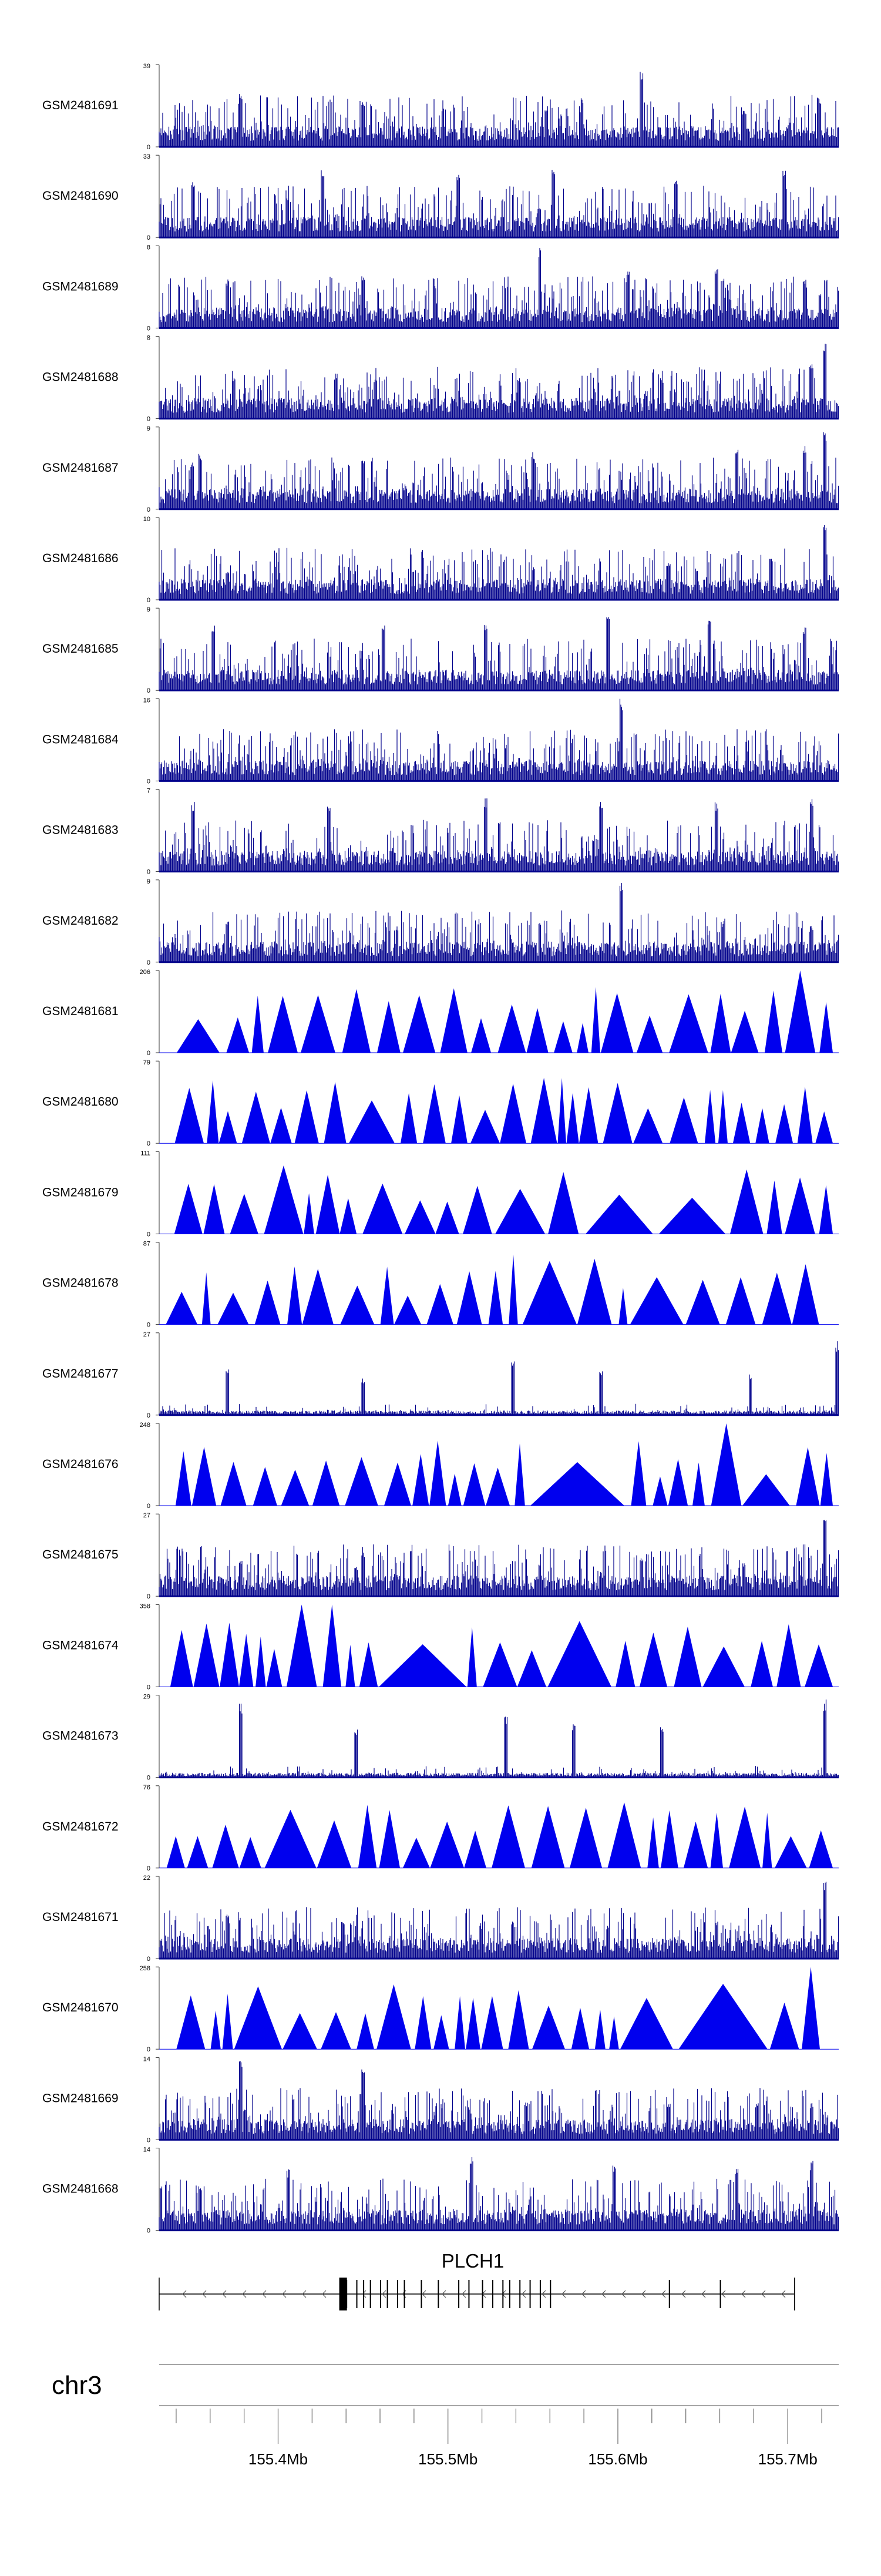 Image resolution: width=881 pixels, height=2576 pixels. I want to click on y-max-label: 8, so click(148, 338).